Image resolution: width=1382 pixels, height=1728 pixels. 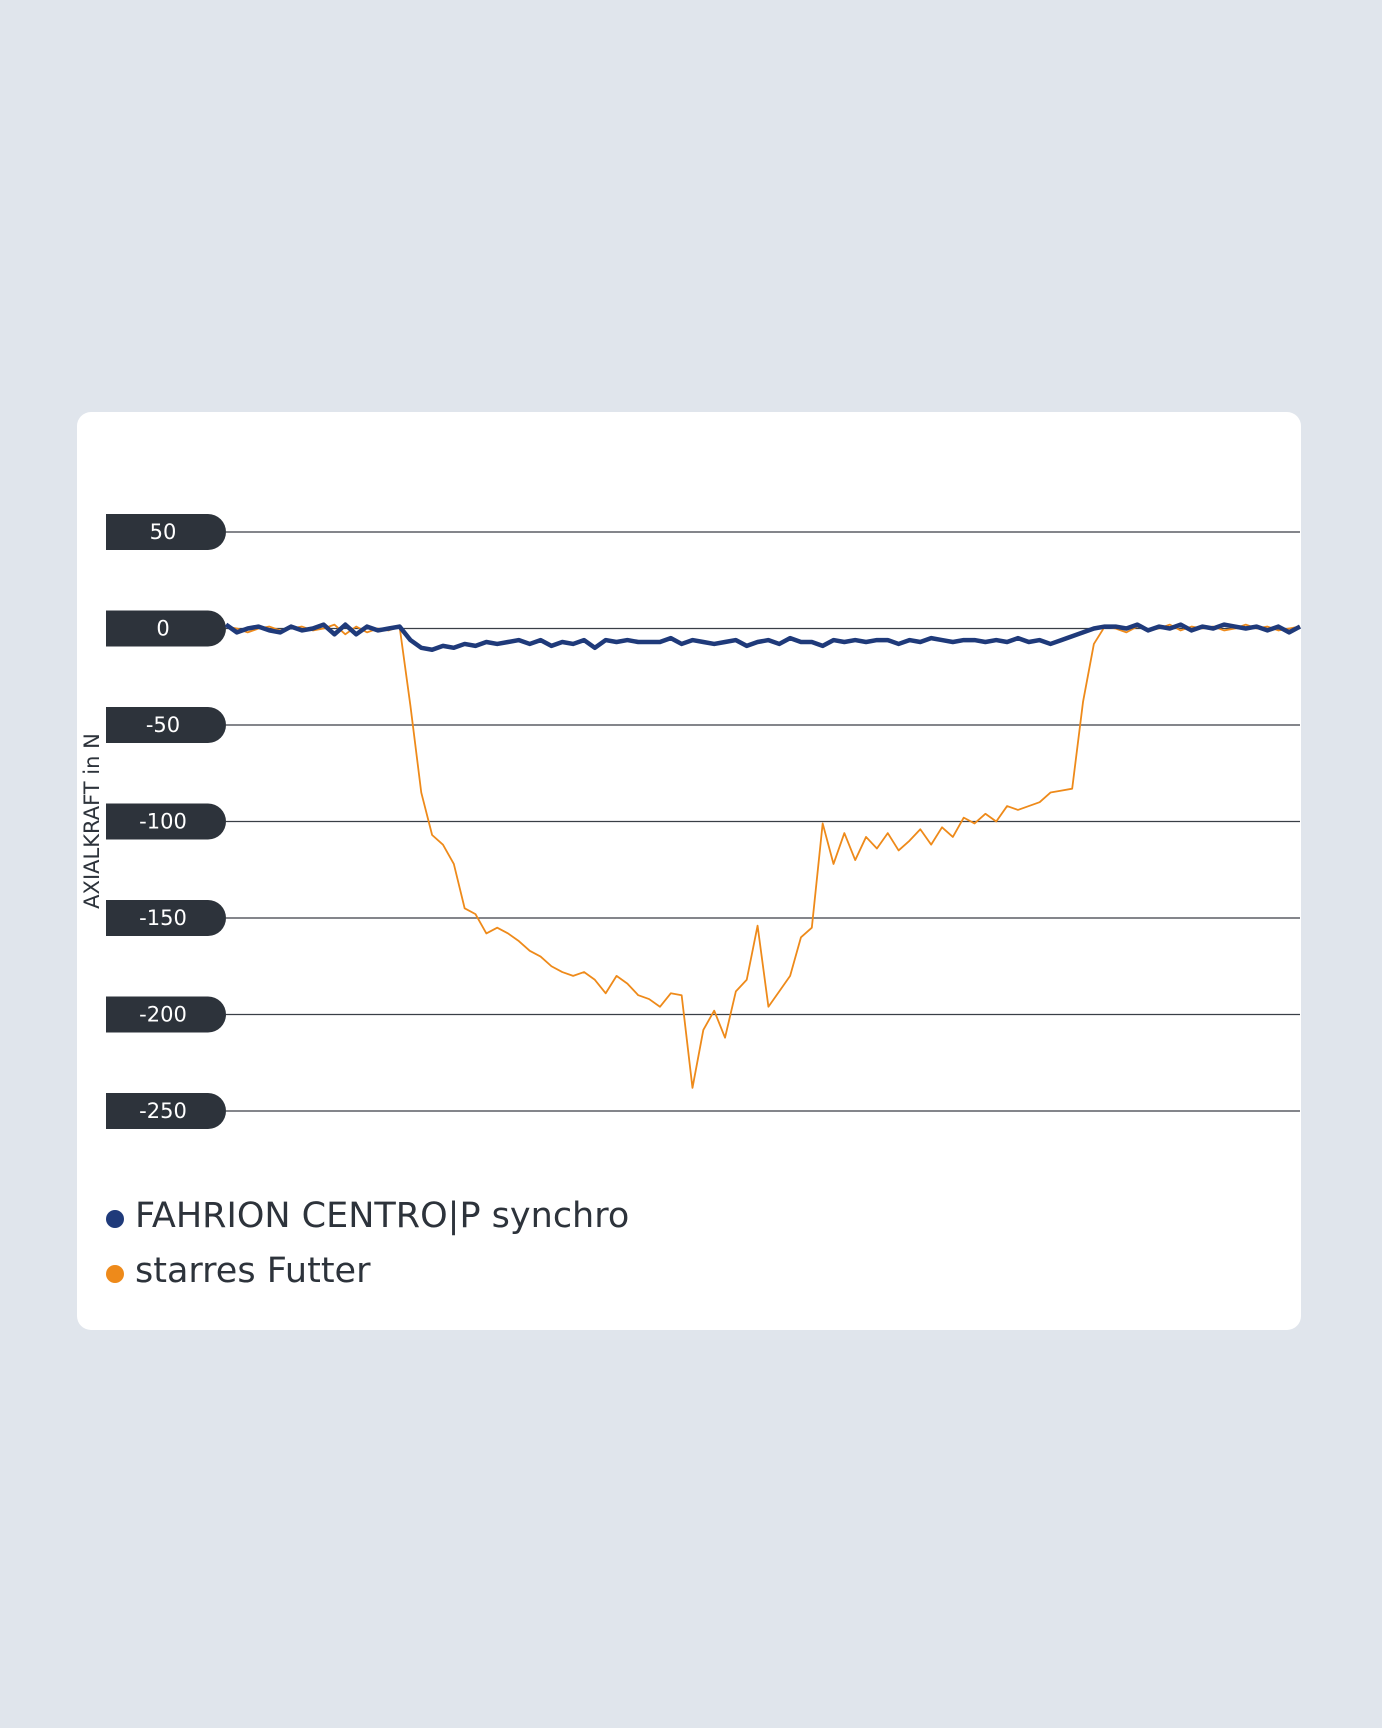 I want to click on y-tick-label: -200, so click(x=163, y=1015).